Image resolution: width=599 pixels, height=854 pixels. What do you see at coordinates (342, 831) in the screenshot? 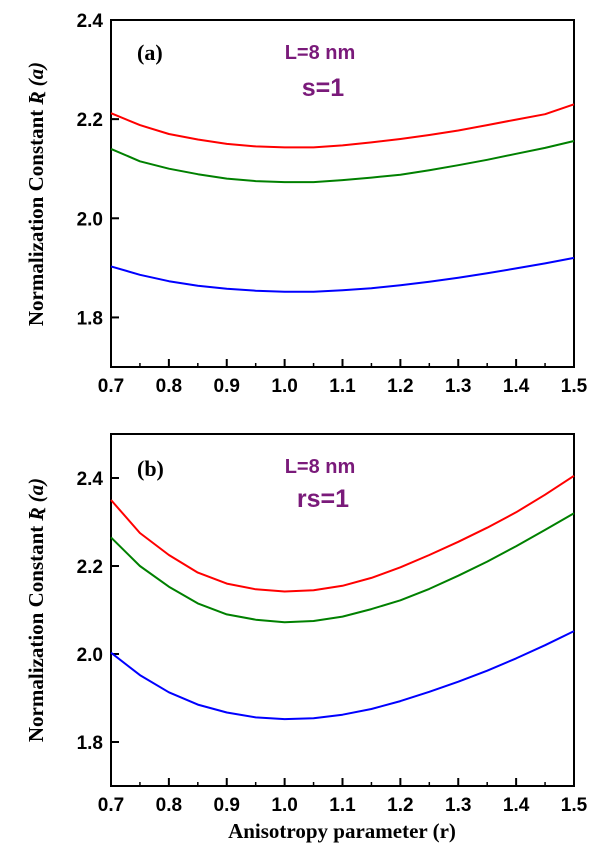
I see `x-axis-title: Anisotropy parameter (r)` at bounding box center [342, 831].